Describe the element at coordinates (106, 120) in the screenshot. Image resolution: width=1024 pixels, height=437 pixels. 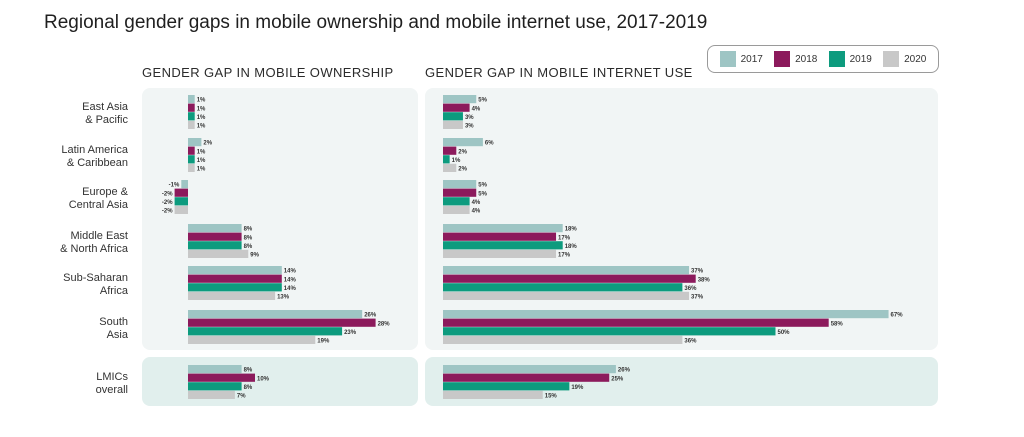
I see `category-label: & Pacific` at that location.